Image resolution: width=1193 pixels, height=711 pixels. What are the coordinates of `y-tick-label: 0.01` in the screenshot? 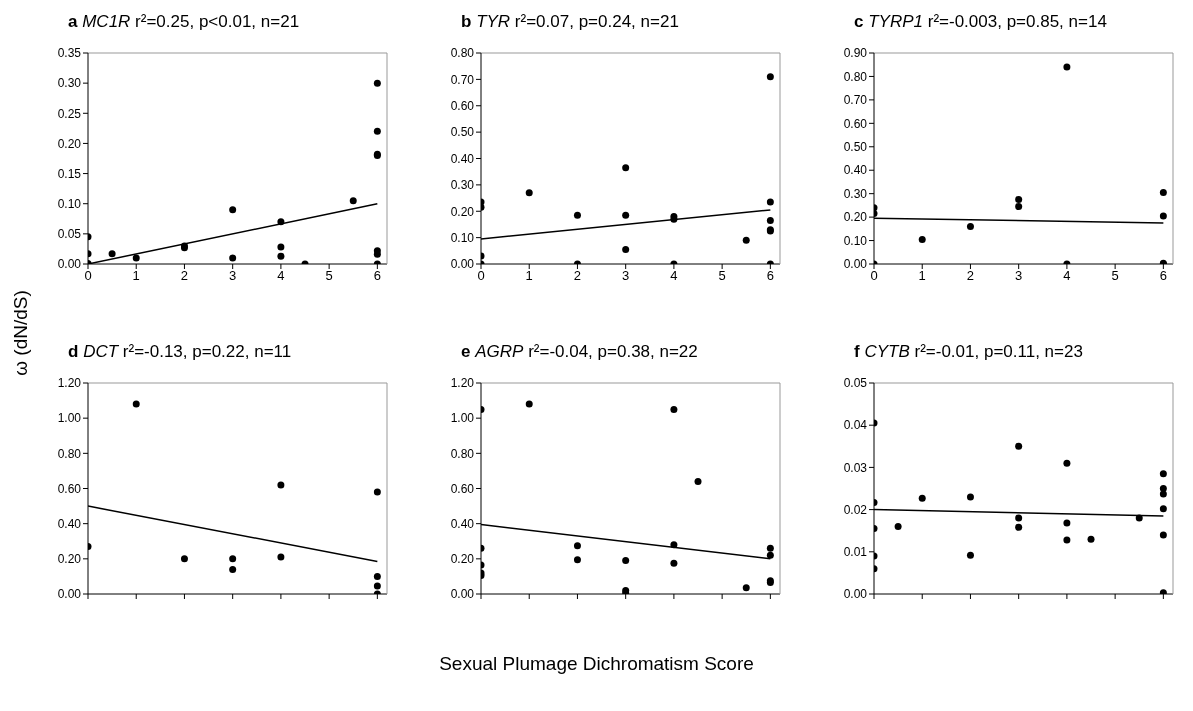 It's located at (855, 552).